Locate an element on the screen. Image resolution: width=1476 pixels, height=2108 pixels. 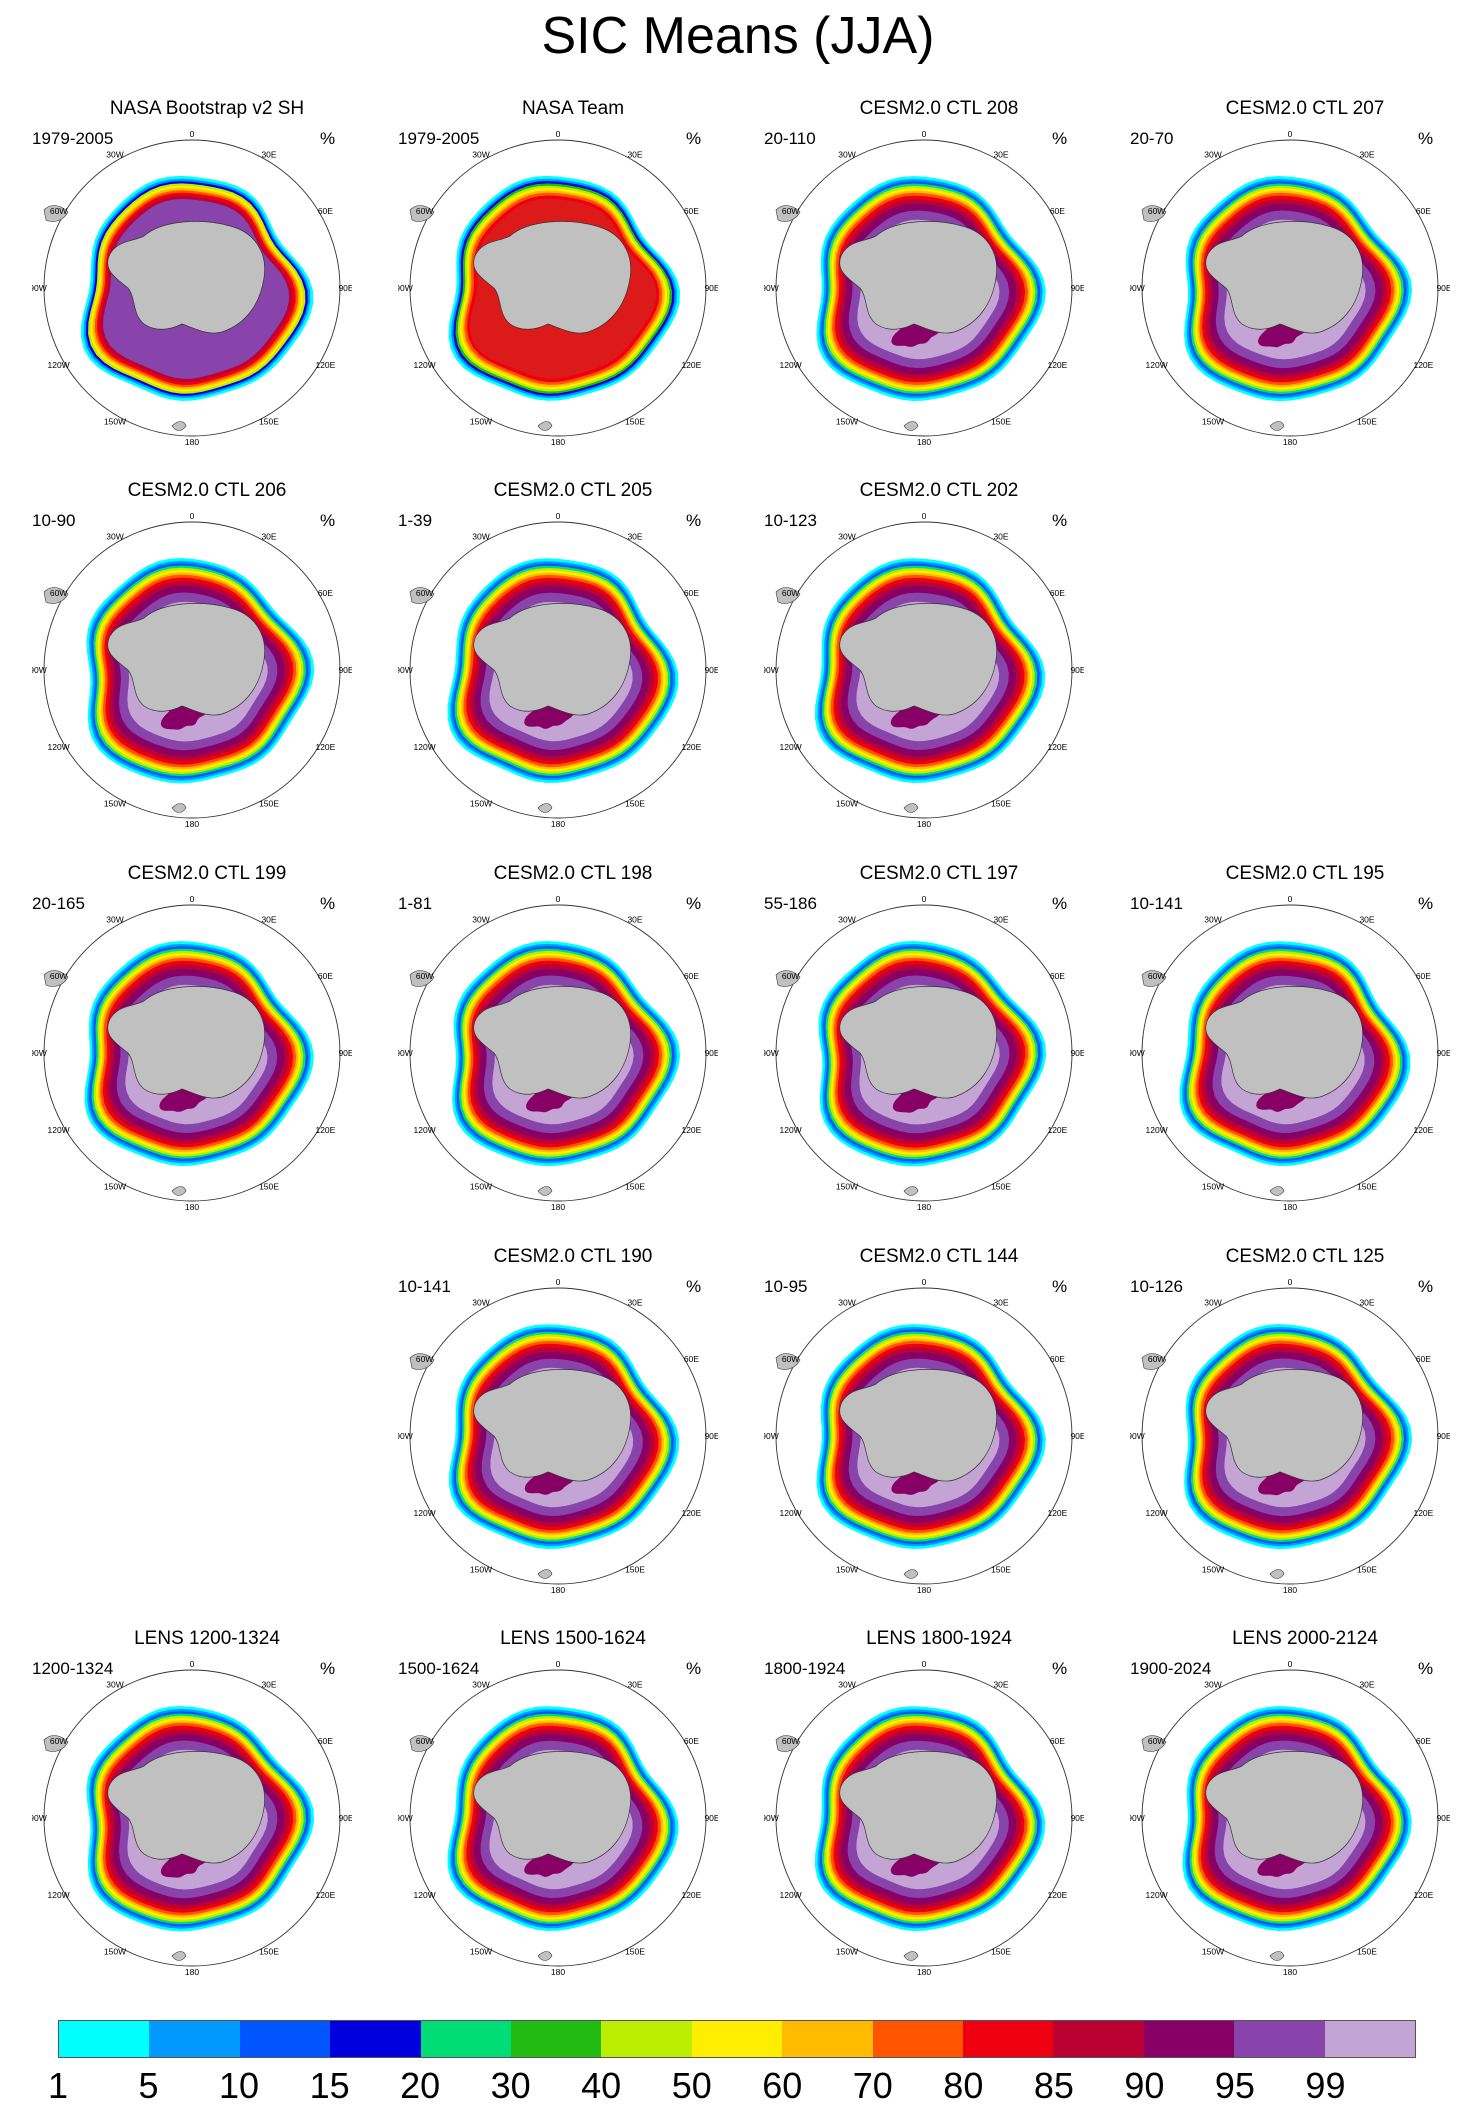
longitude-label: 60E is located at coordinates (691, 593).